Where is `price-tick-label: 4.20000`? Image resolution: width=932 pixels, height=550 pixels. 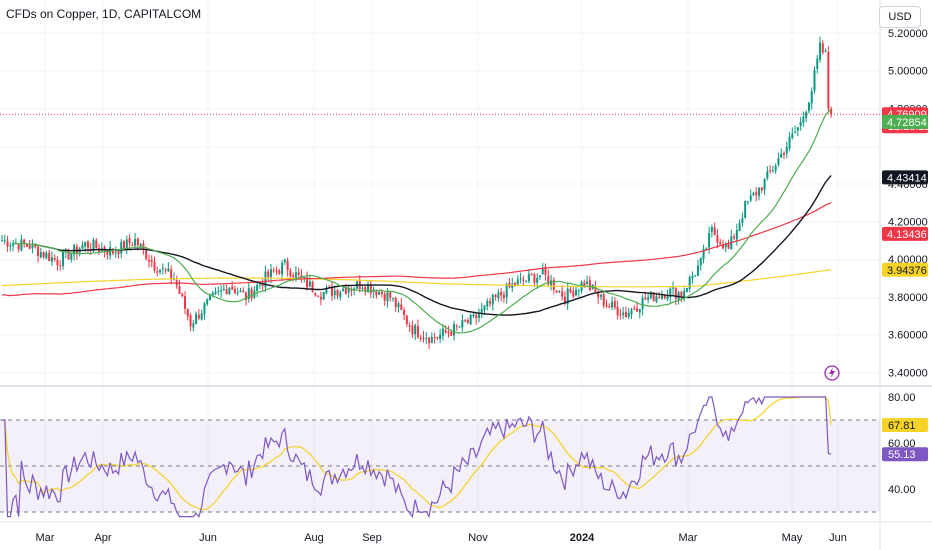
price-tick-label: 4.20000 is located at coordinates (908, 223).